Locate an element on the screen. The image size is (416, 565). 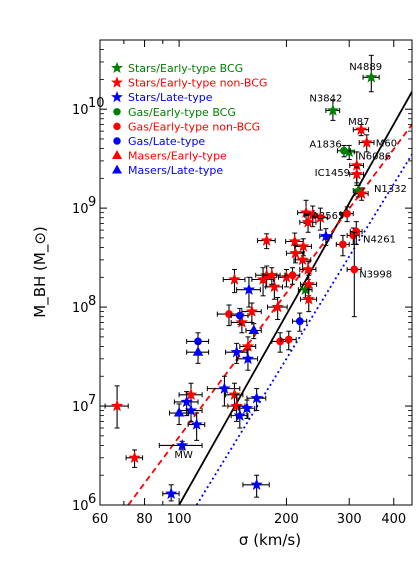
galaxy-label: N4889 is located at coordinates (365, 67).